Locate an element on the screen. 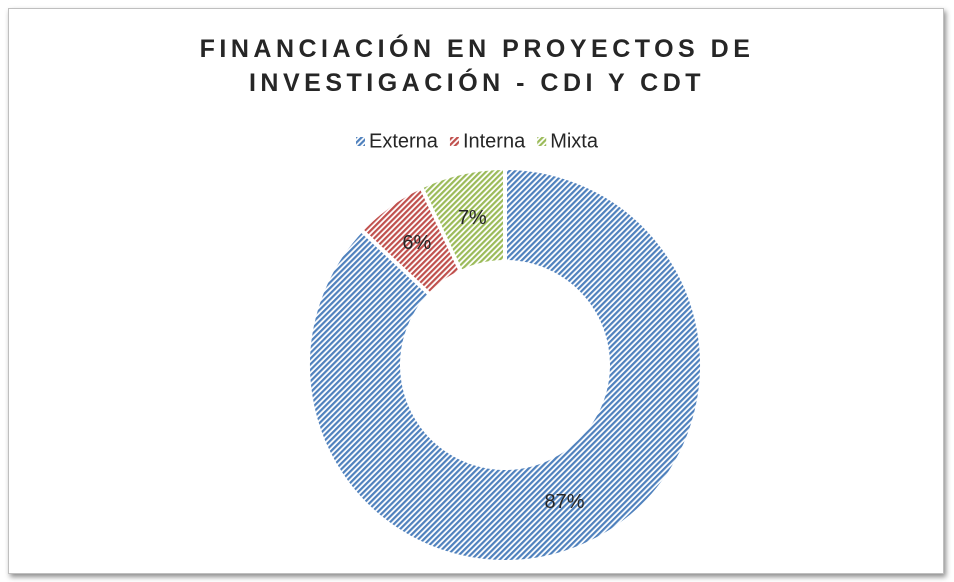 This screenshot has width=954, height=582. legend-label: Interna is located at coordinates (494, 141).